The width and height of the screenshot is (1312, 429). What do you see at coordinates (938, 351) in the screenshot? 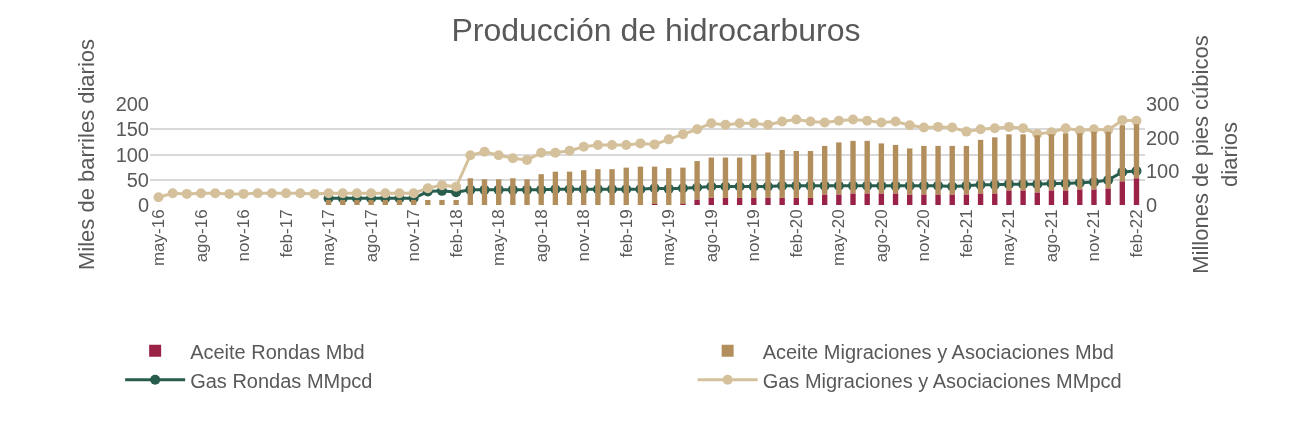
I see `legend-label: Aceite Migraciones y Asociaciones Mbd` at bounding box center [938, 351].